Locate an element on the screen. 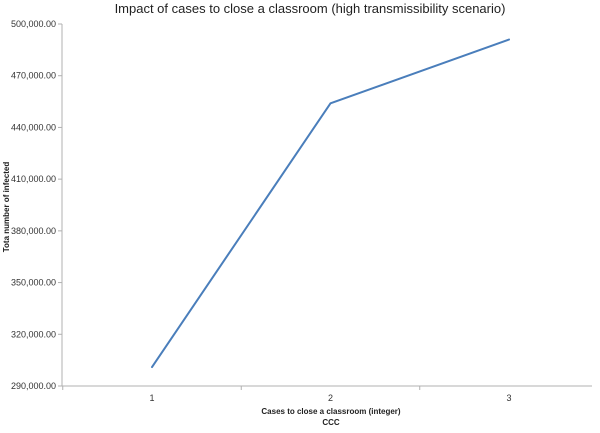 This screenshot has height=433, width=600. x-tick-label: 3 is located at coordinates (508, 398).